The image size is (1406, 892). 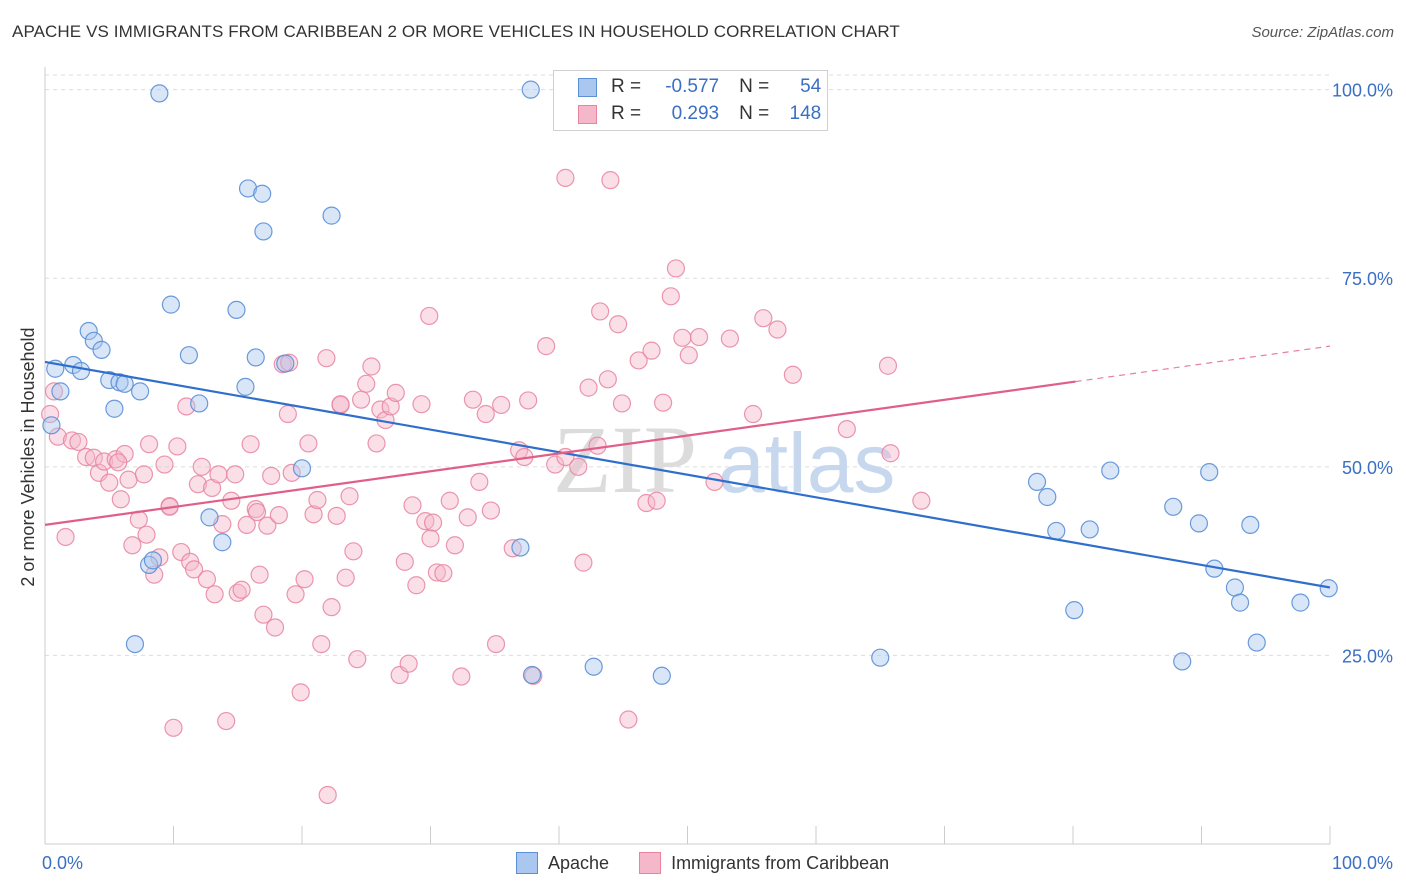 What do you see at coordinates (1362, 91) in the screenshot?
I see `y-tick-label: 100.0%` at bounding box center [1362, 91].